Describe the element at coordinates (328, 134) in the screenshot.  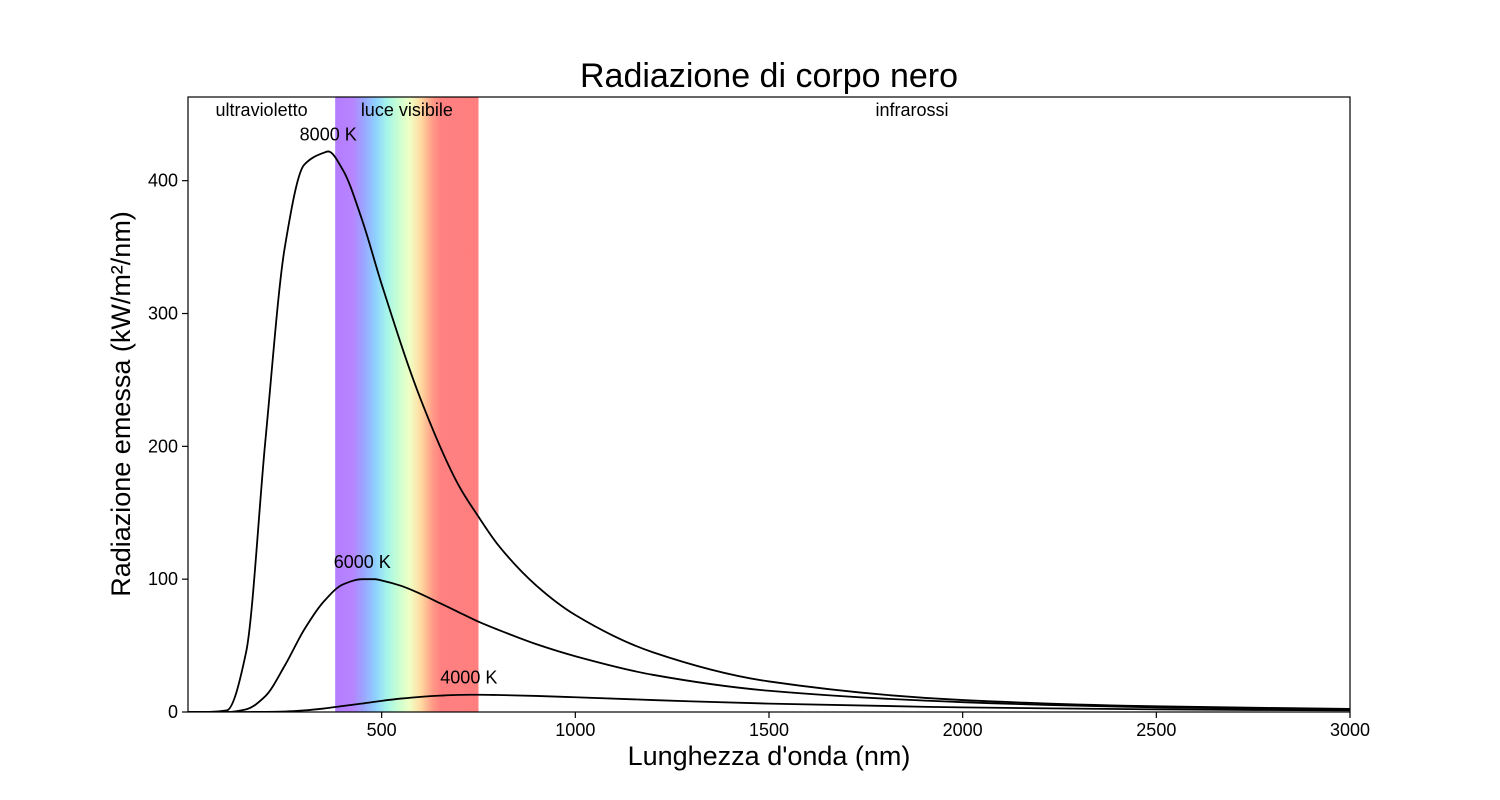
I see `series-label: 8000 K` at that location.